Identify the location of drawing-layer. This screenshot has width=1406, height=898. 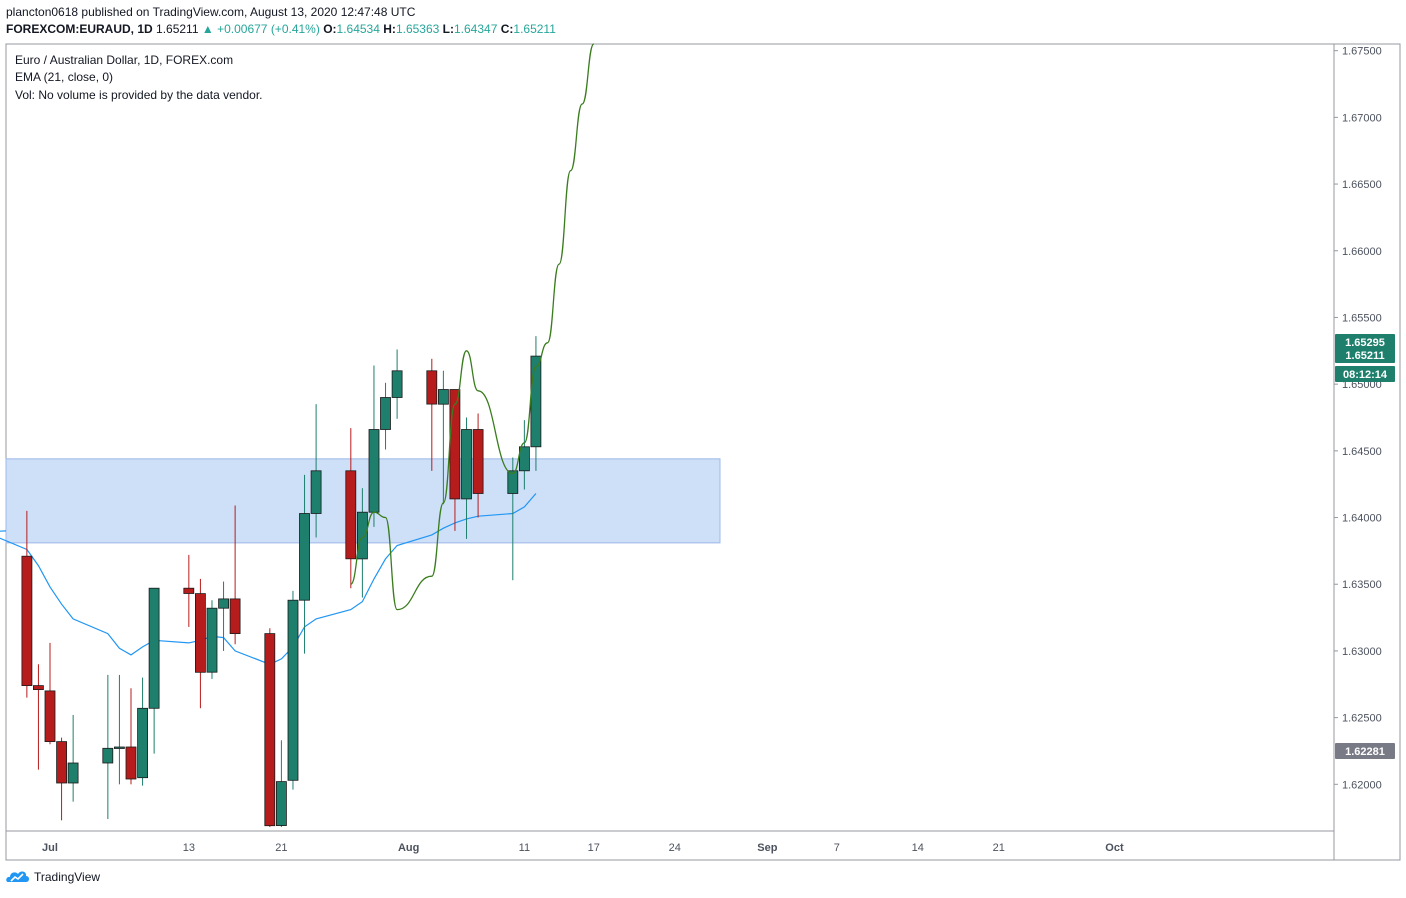
(472, 327).